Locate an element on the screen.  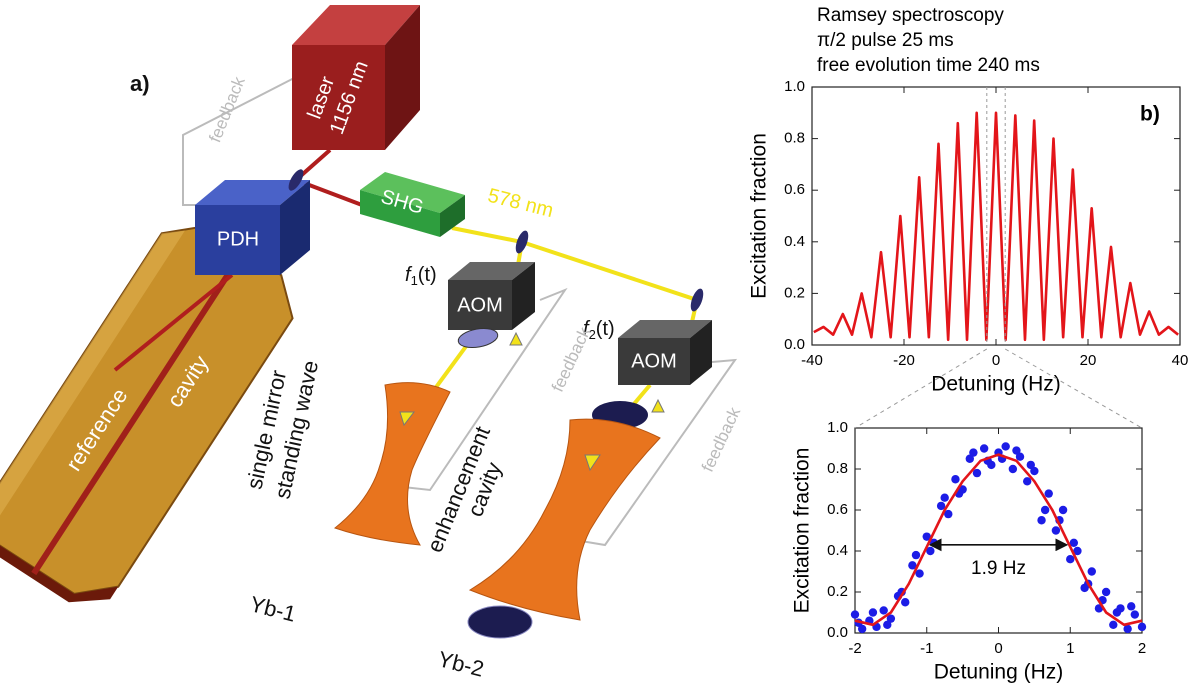
x-tick-label: -1 is located at coordinates (926, 648).